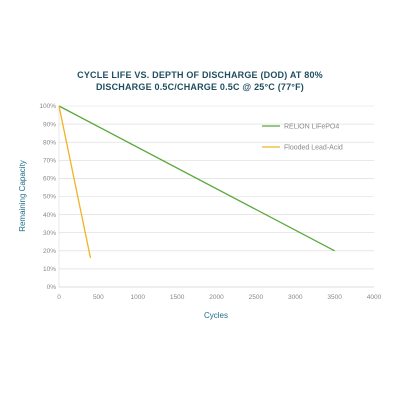  Describe the element at coordinates (49, 215) in the screenshot. I see `y-tick-label: 40%` at that location.